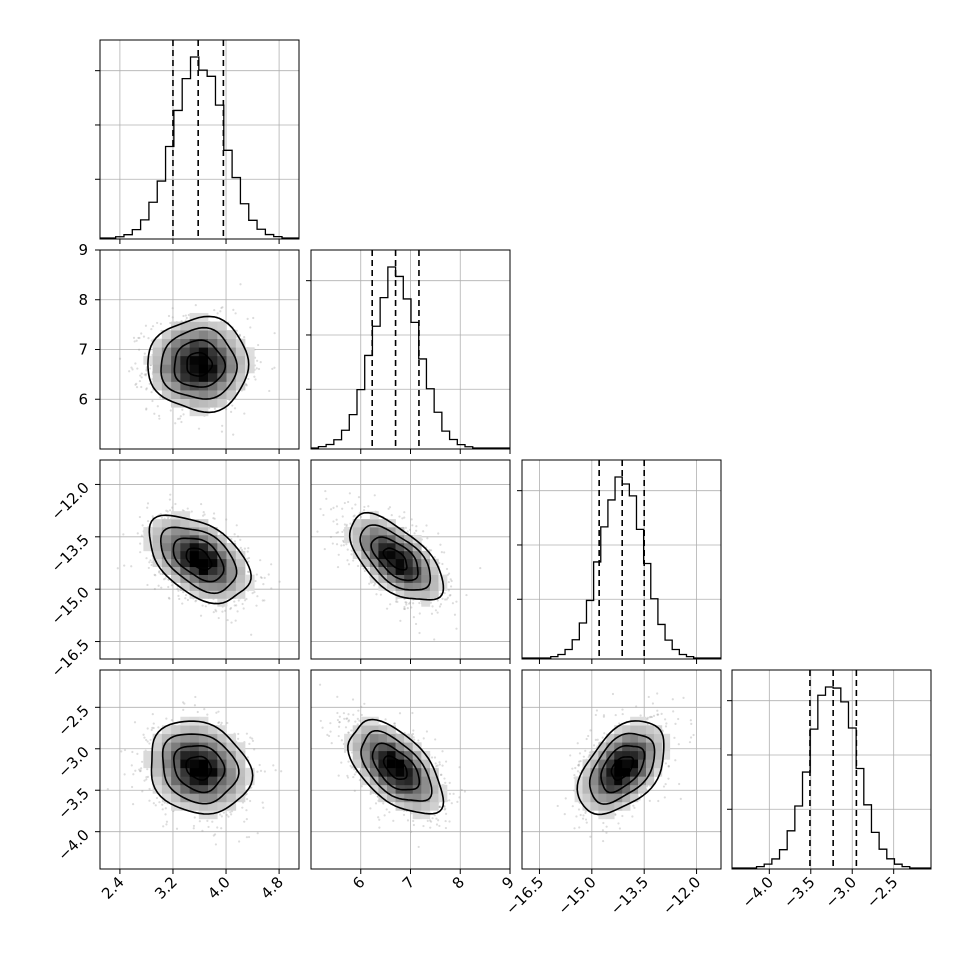 This screenshot has height=970, width=970. I want to click on panel-frame, so click(199, 139).